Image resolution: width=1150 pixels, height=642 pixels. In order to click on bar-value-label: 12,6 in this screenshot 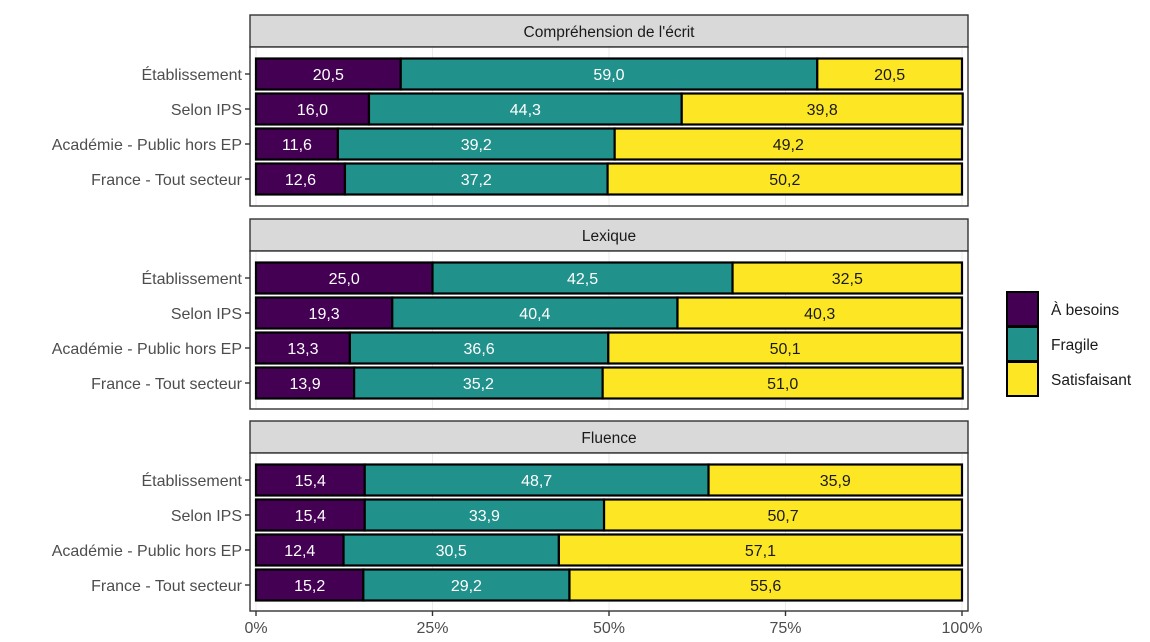, I will do `click(300, 180)`.